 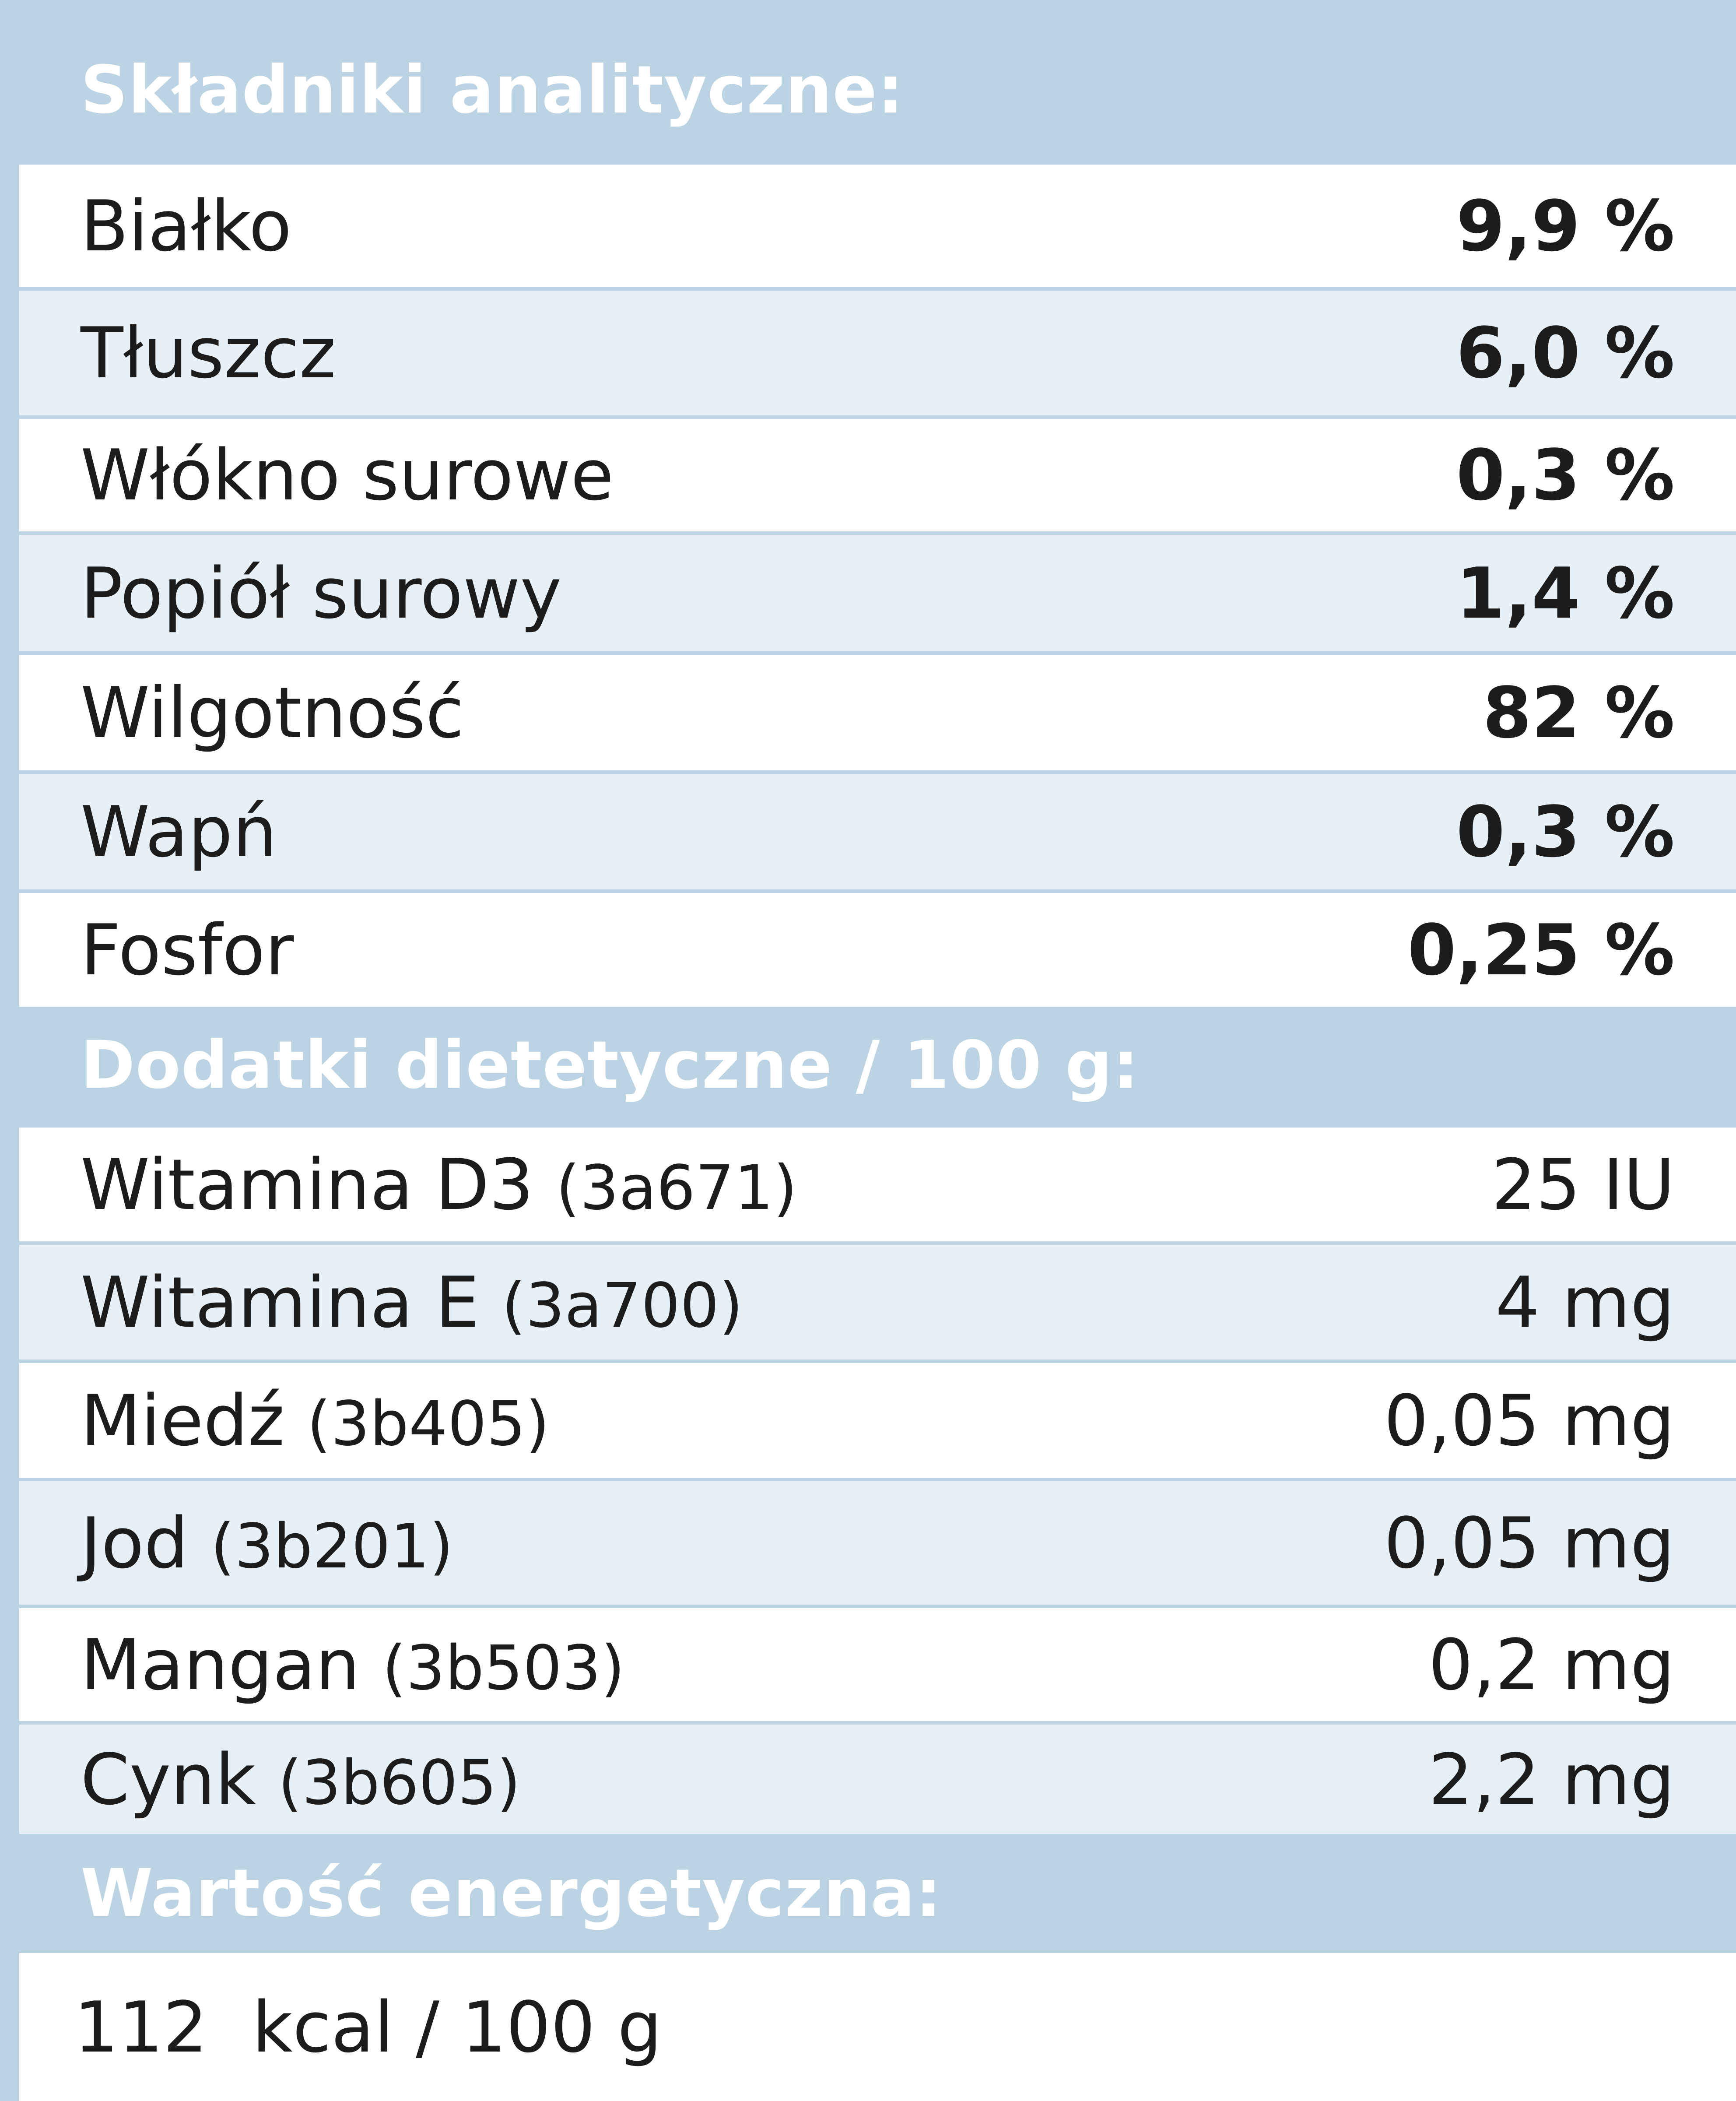 I want to click on table-row-manganese: Mangan (3b503) 0,2 mg, so click(x=877, y=1664).